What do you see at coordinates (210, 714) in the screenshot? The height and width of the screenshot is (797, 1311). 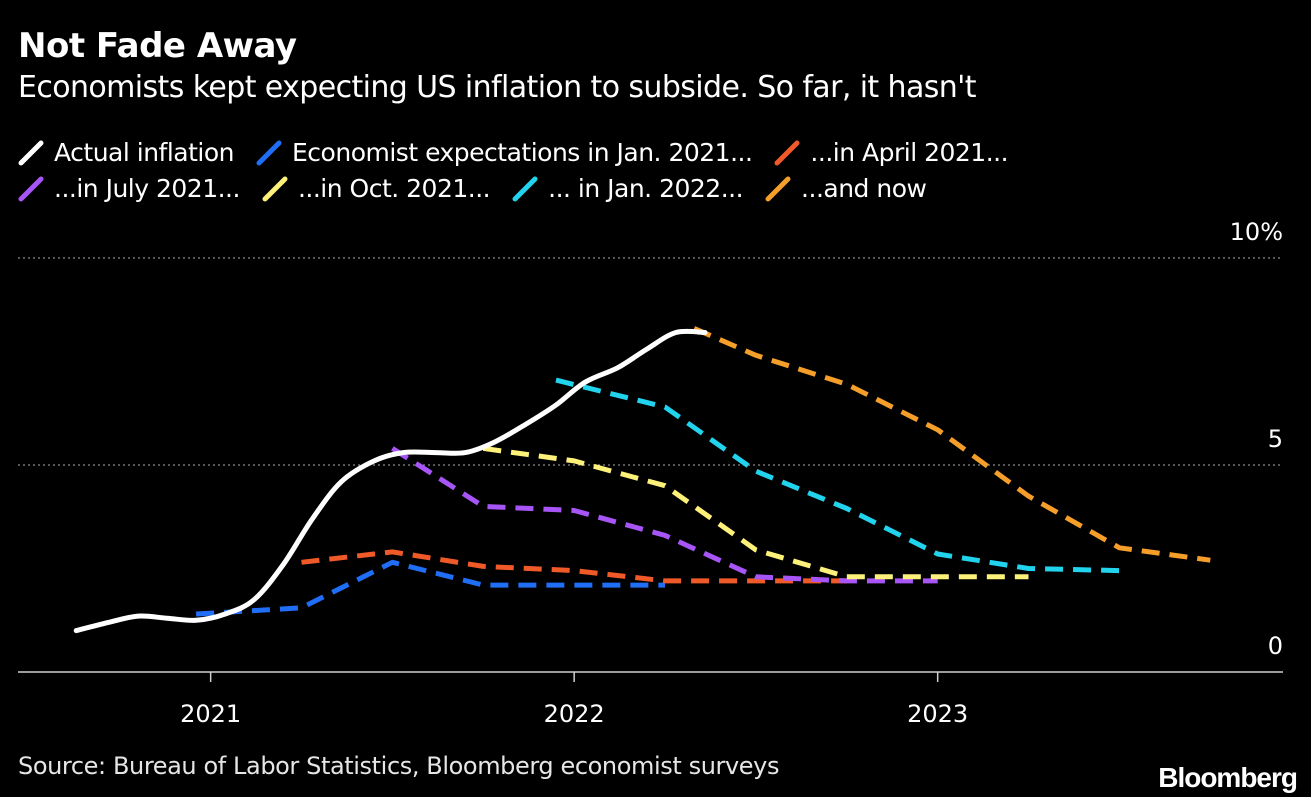 I see `x-tick-label-2021: 2021` at bounding box center [210, 714].